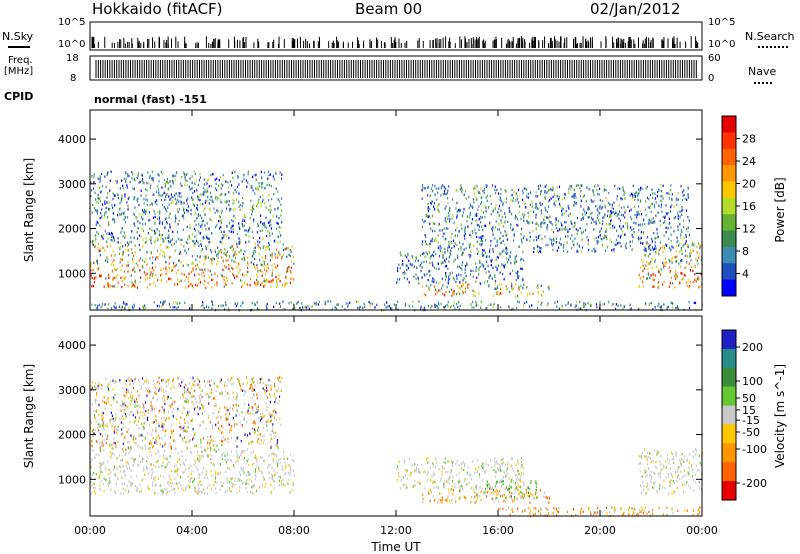 The image size is (800, 554). What do you see at coordinates (635, 9) in the screenshot?
I see `date-title: 02/Jan/2012` at bounding box center [635, 9].